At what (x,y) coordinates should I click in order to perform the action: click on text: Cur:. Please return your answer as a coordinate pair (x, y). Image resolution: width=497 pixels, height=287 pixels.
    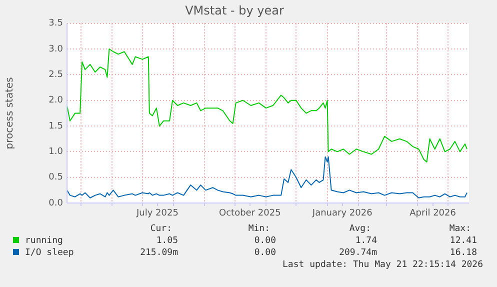
    Looking at the image, I should click on (161, 229).